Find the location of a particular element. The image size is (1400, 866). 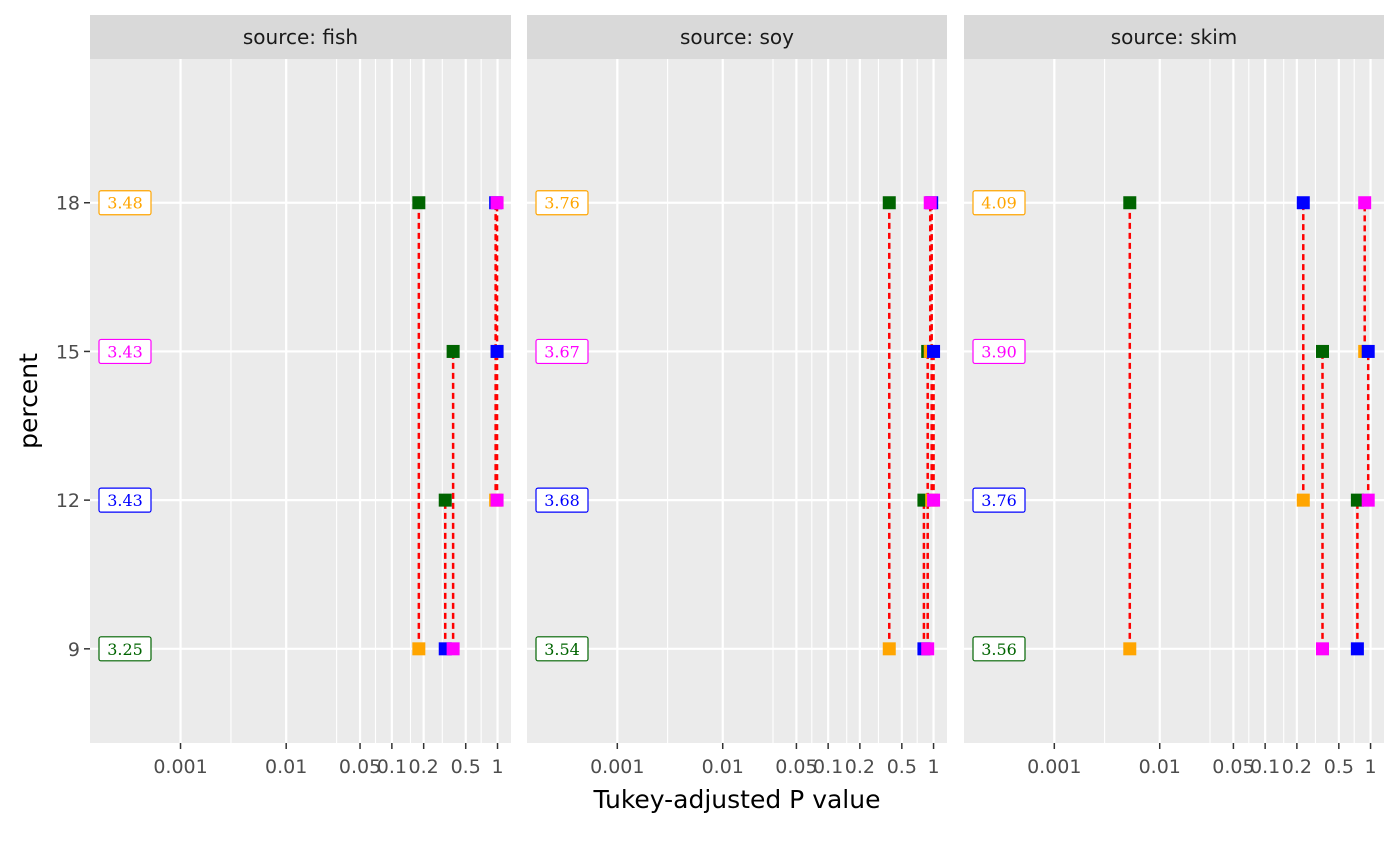

y-tick-label: 18 is located at coordinates (68, 204).